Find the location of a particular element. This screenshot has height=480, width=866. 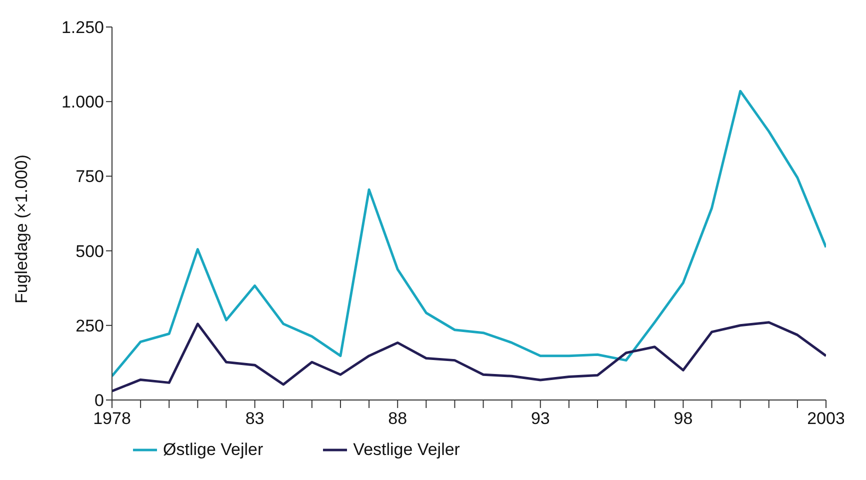

y-tick-label: 500 is located at coordinates (90, 251).